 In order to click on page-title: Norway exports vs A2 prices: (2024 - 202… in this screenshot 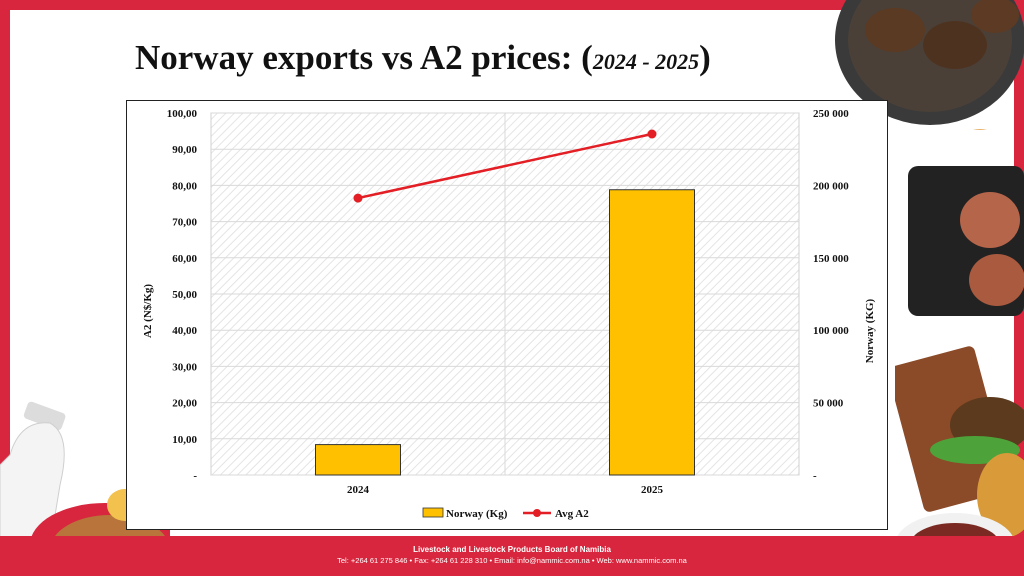, I will do `click(423, 58)`.